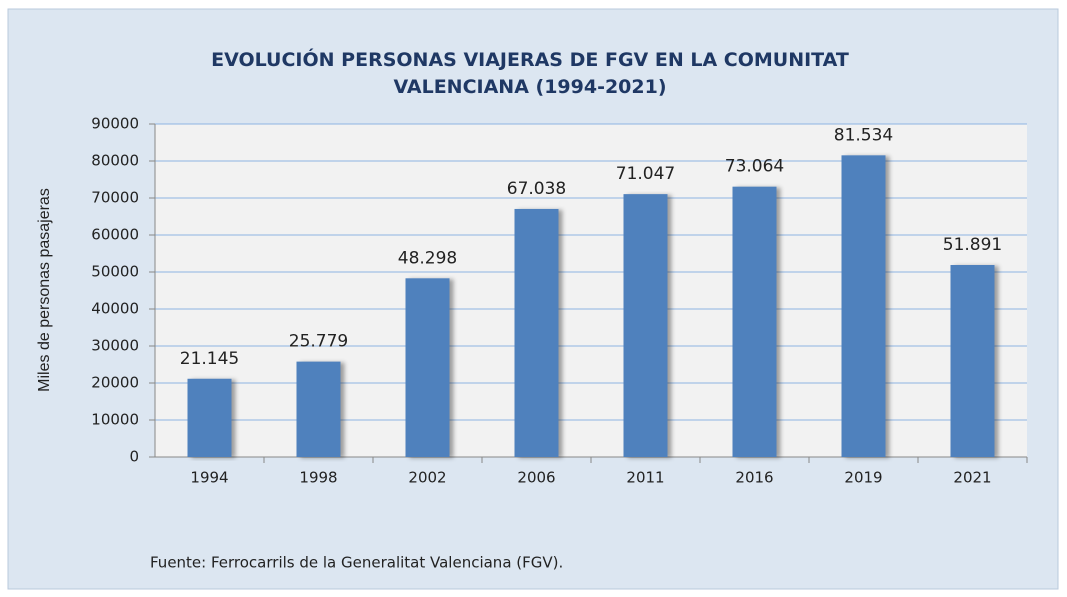 The width and height of the screenshot is (1067, 597). I want to click on data-label: 81.534, so click(863, 135).